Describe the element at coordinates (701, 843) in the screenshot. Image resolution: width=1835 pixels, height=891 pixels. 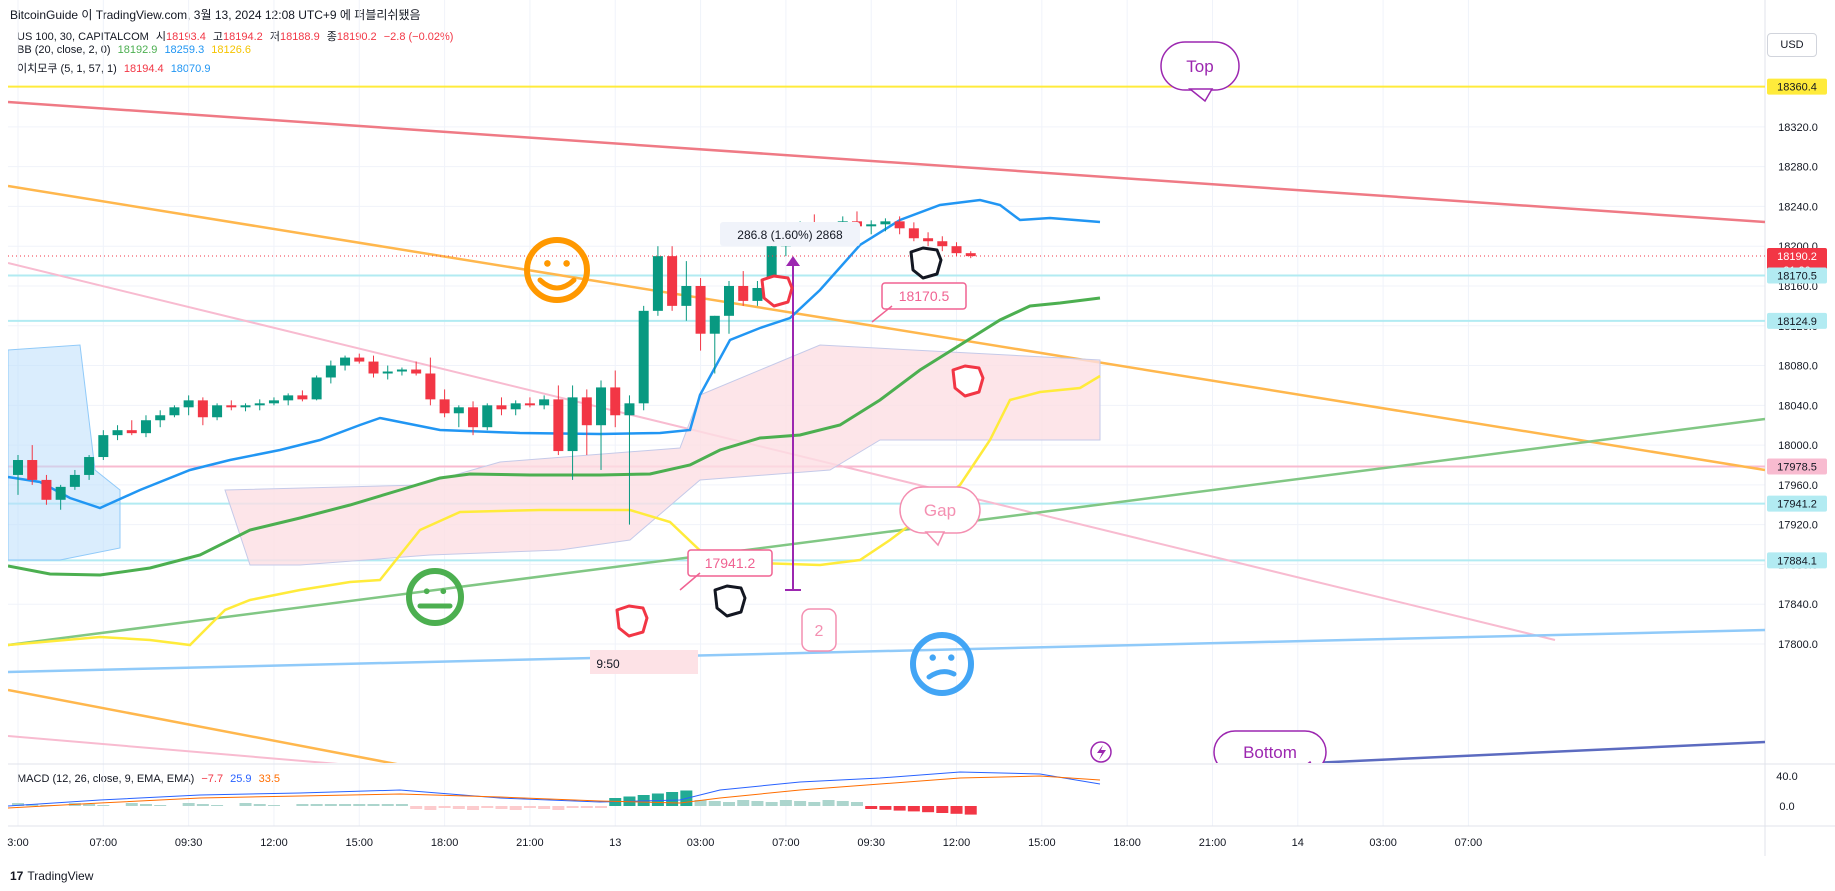
I see `time-tick-label: 03:00` at that location.